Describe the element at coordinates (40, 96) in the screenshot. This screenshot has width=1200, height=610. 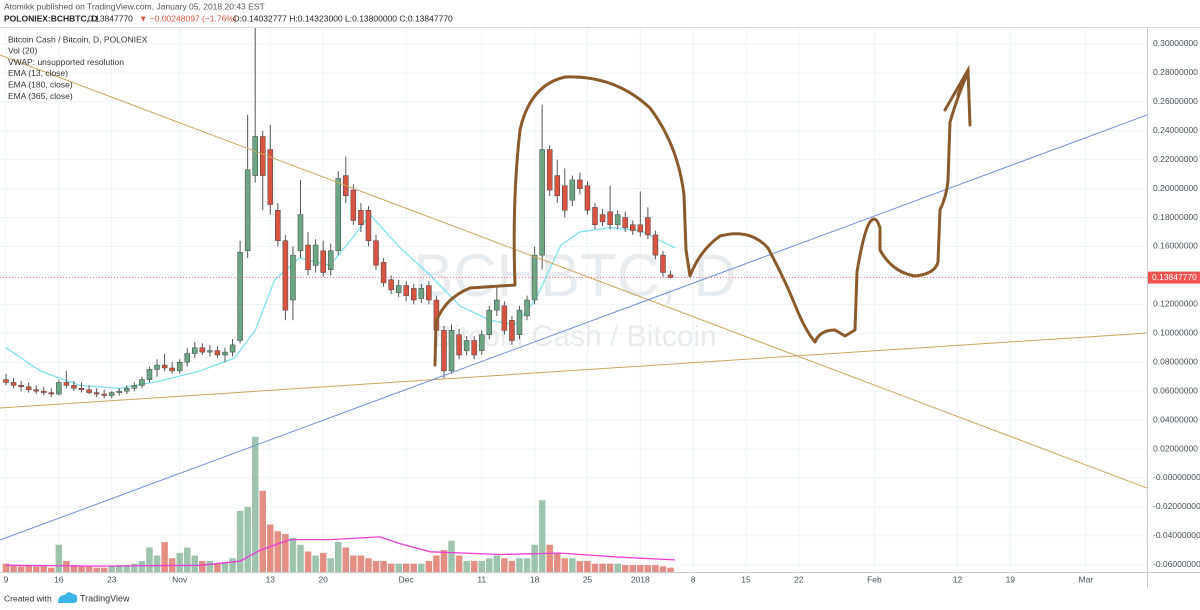
I see `legend-item: EMA (365, close)` at that location.